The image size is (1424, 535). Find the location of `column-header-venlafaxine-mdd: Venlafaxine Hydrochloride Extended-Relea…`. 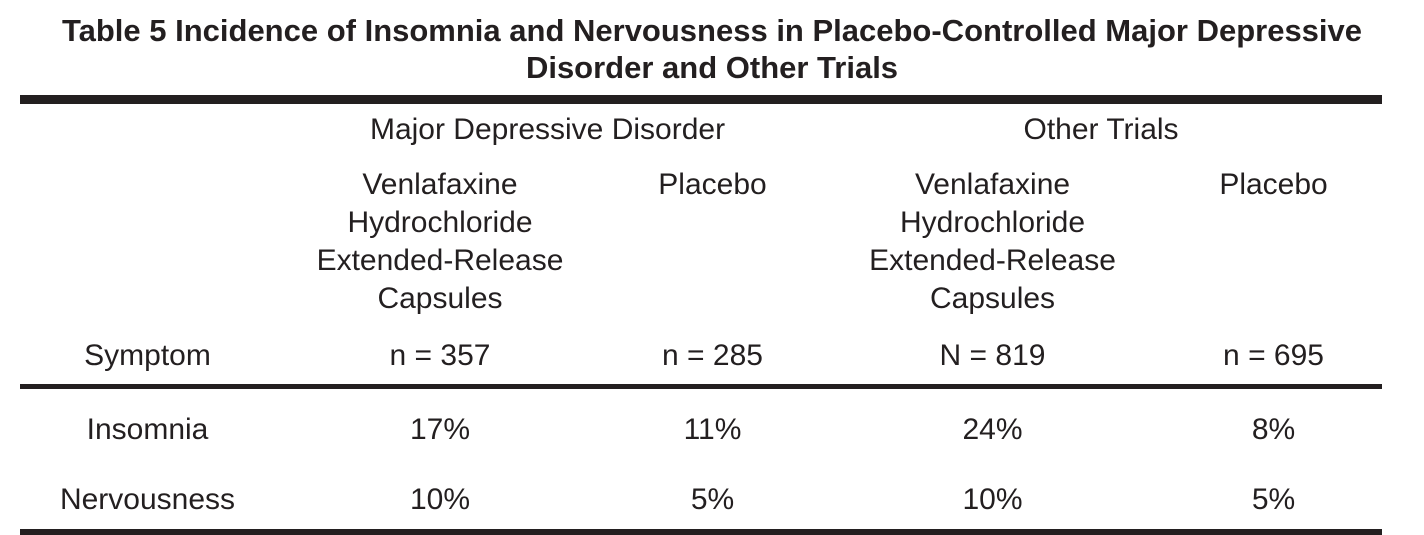

column-header-venlafaxine-mdd: Venlafaxine Hydrochloride Extended-Relea… is located at coordinates (440, 241).